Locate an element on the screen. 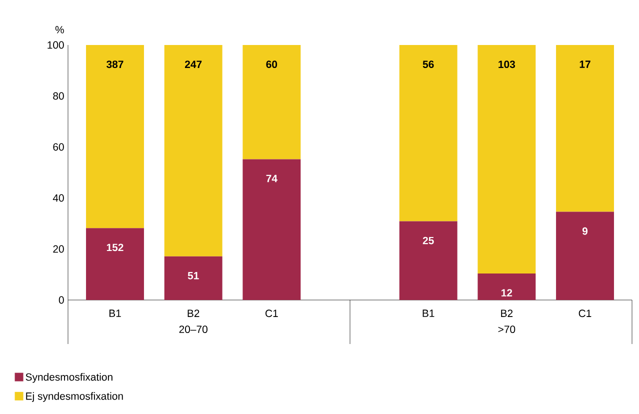 The image size is (639, 414). y-axis-title: % is located at coordinates (59, 30).